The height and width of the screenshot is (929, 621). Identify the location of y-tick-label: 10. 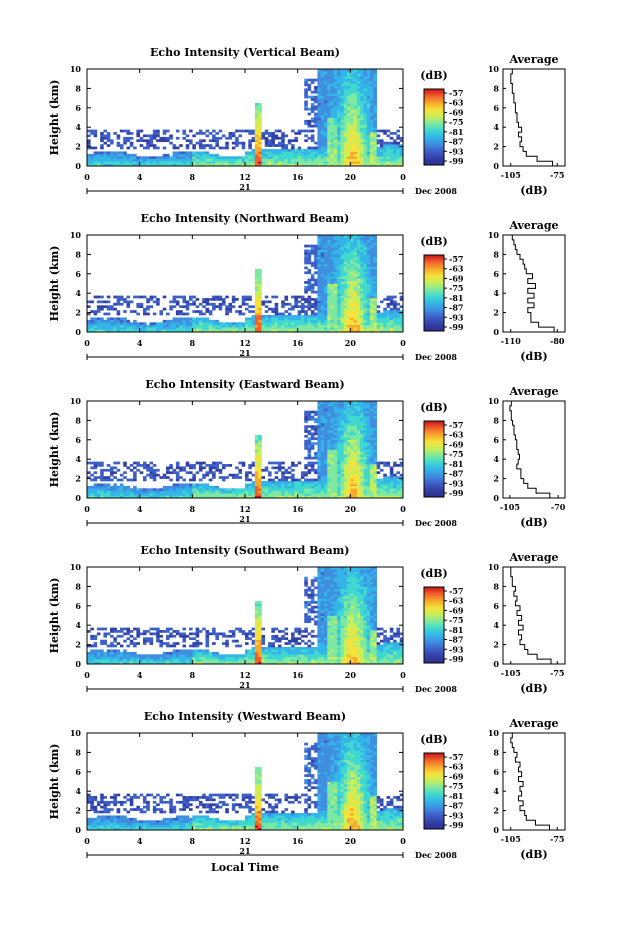
(76, 401).